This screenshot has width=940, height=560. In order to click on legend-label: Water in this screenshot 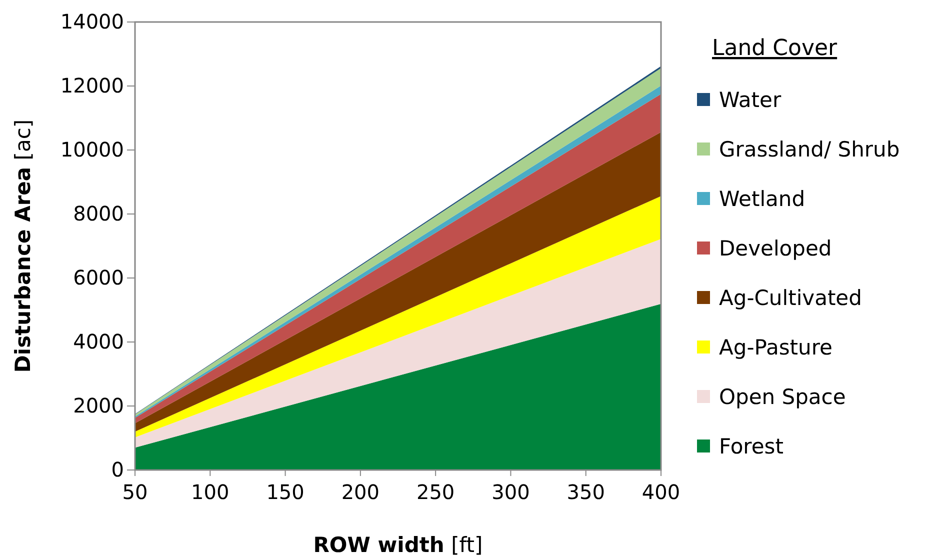, I will do `click(750, 100)`.